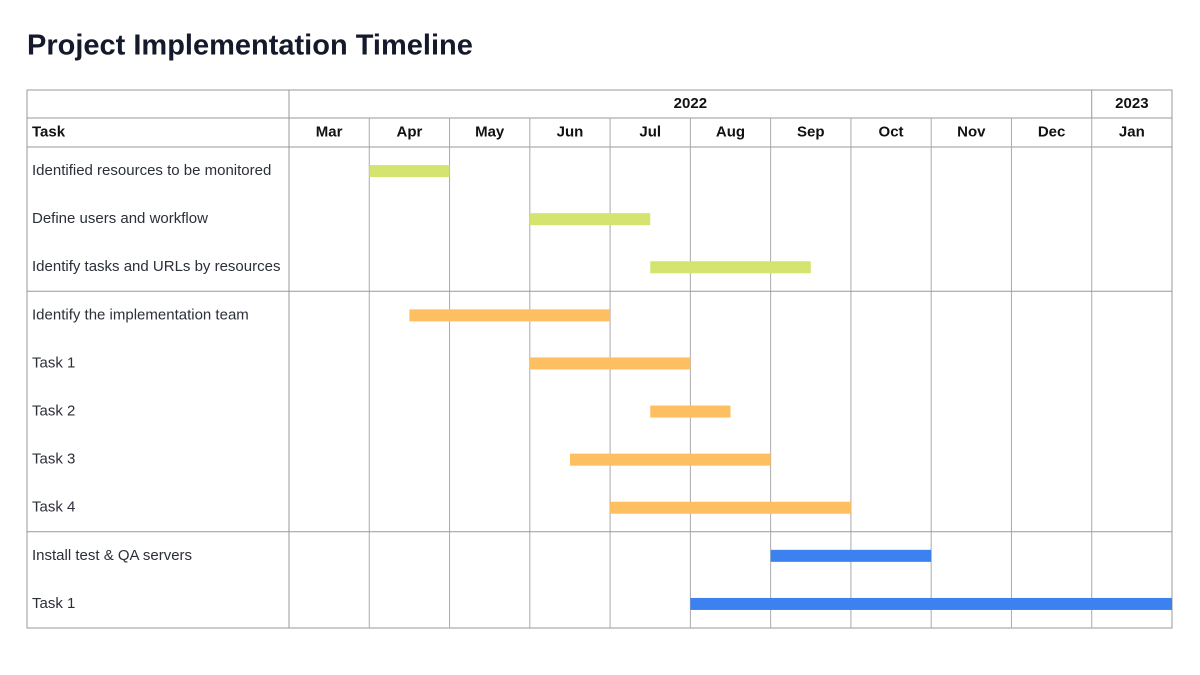 This screenshot has width=1200, height=675. Describe the element at coordinates (53, 411) in the screenshot. I see `task-name: Task 2` at that location.